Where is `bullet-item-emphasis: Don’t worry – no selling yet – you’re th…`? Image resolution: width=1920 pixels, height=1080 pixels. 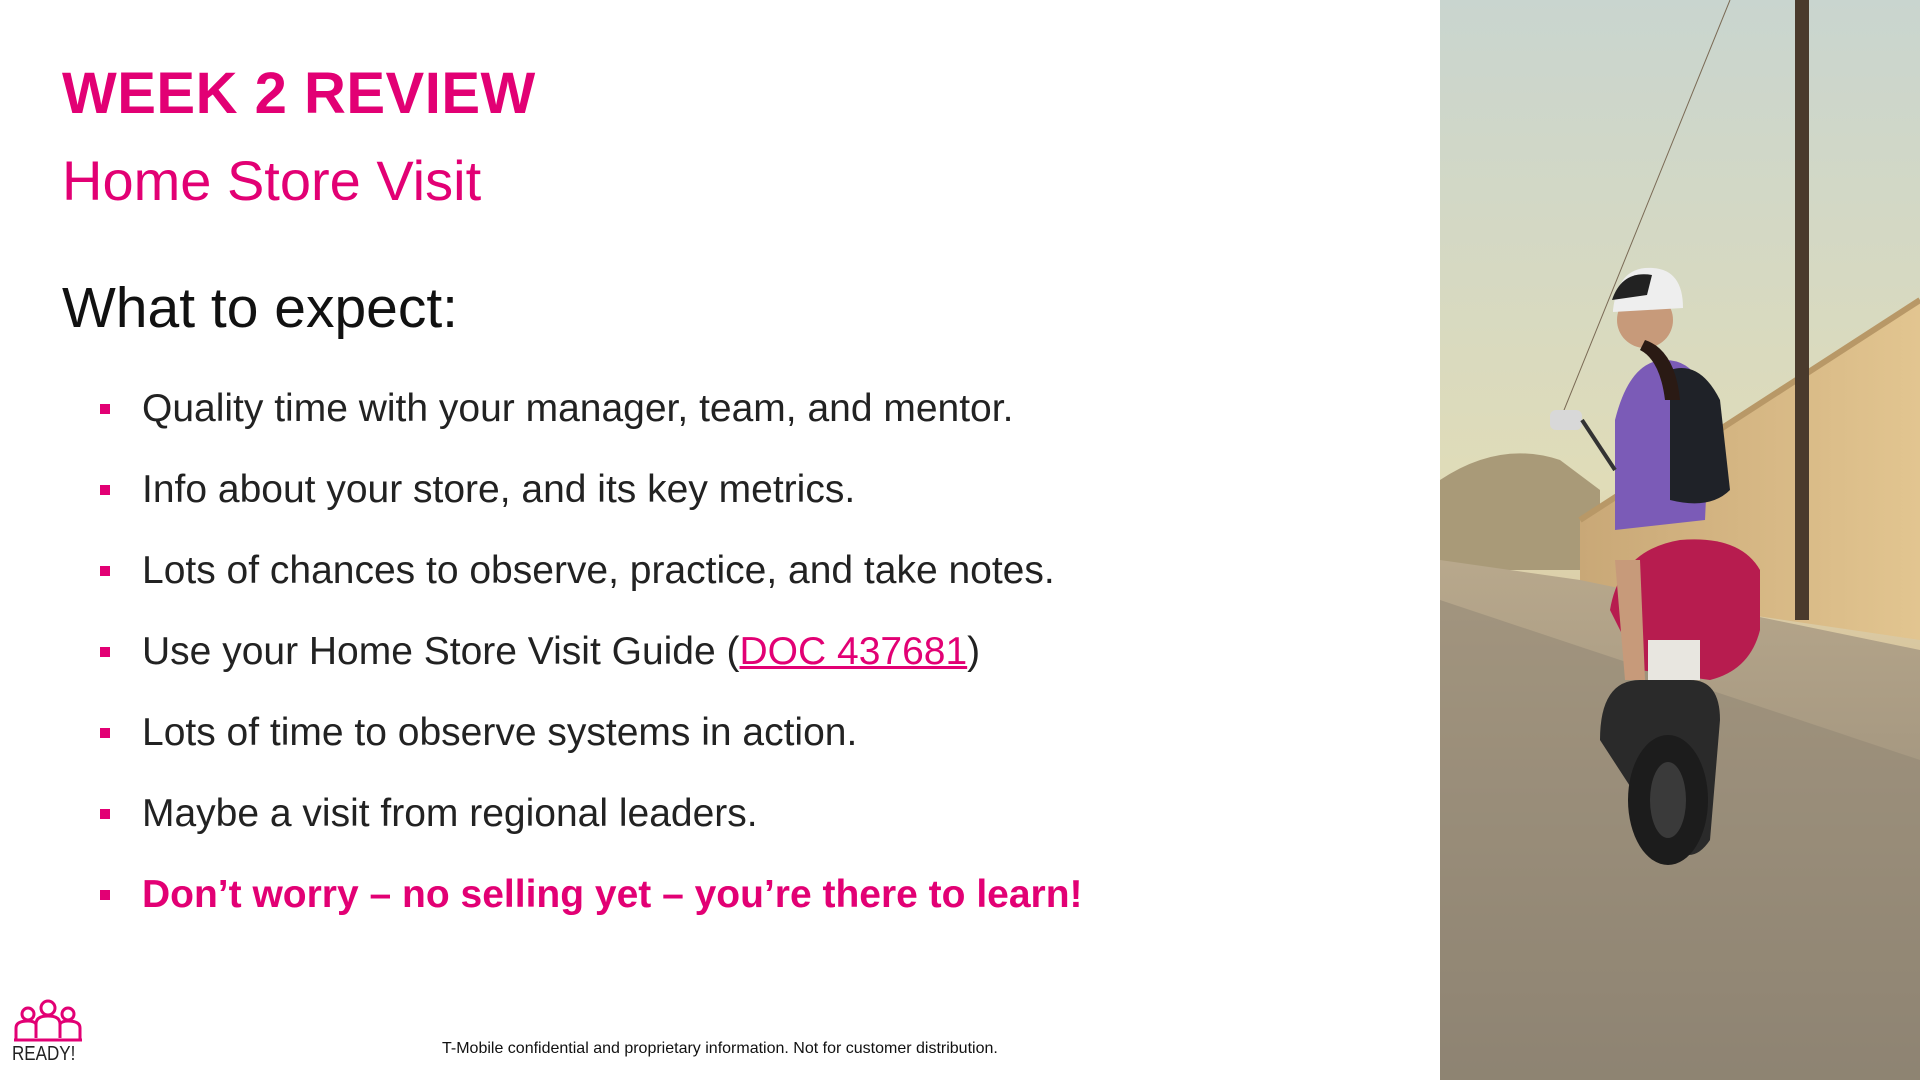
bullet-item-emphasis: Don’t worry – no selling yet – you’re th… is located at coordinates (591, 894).